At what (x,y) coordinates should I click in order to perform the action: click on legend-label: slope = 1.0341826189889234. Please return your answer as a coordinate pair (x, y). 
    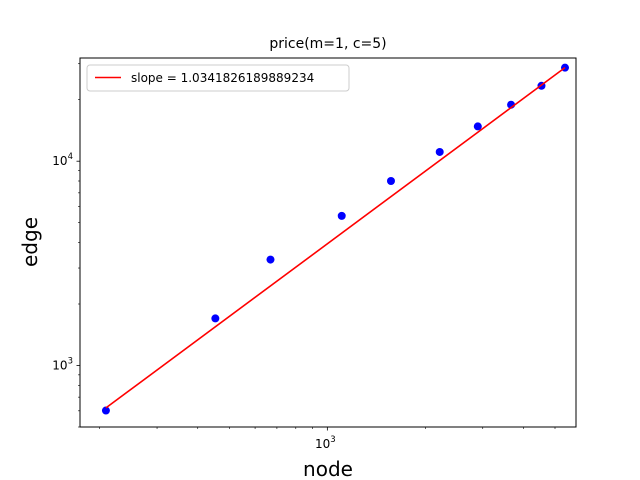
    Looking at the image, I should click on (222, 78).